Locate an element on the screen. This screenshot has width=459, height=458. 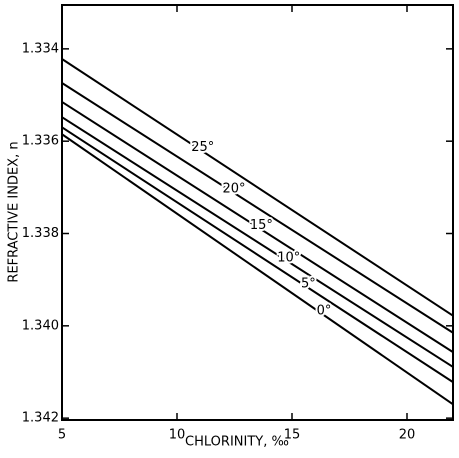
x-tick-label: 15 is located at coordinates (292, 435).